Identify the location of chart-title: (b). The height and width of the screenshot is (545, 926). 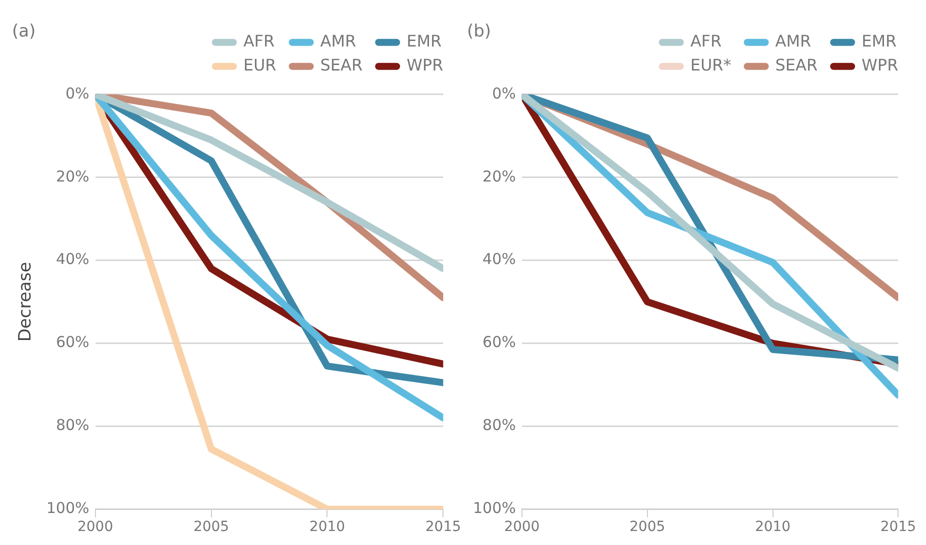
(479, 32).